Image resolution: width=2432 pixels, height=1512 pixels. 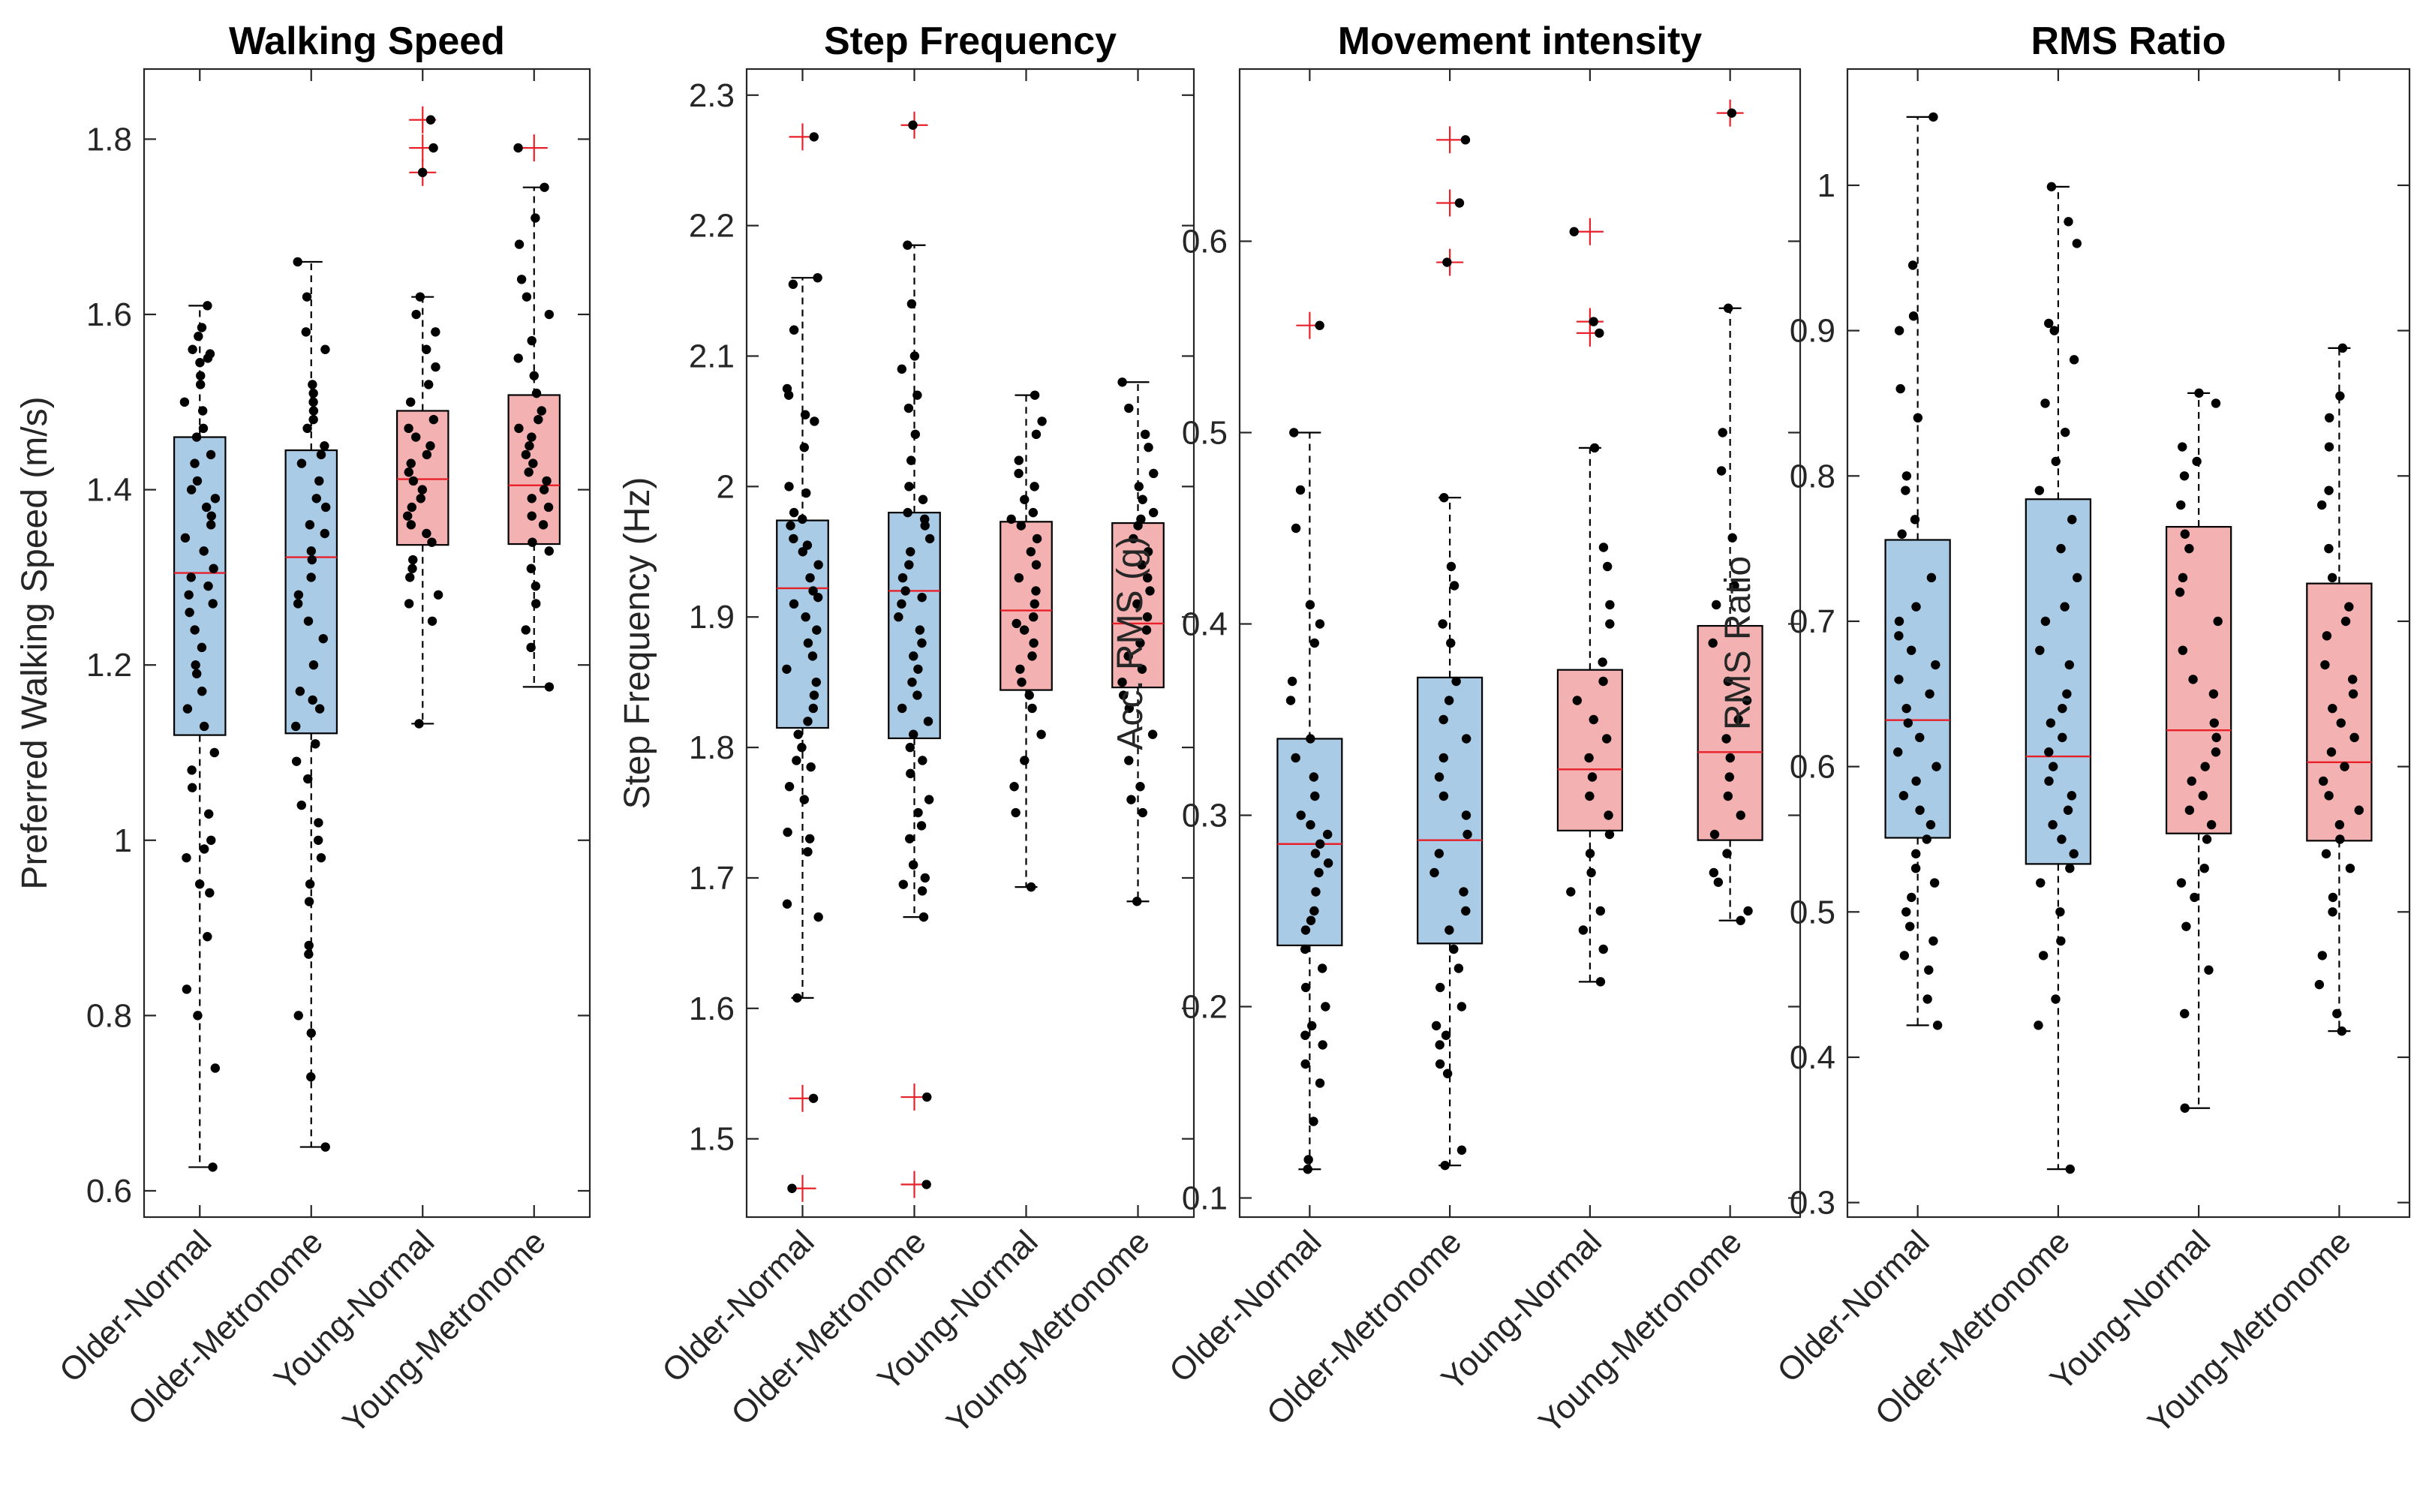 I want to click on box-group-2: Older-Metronome, so click(x=229, y=750).